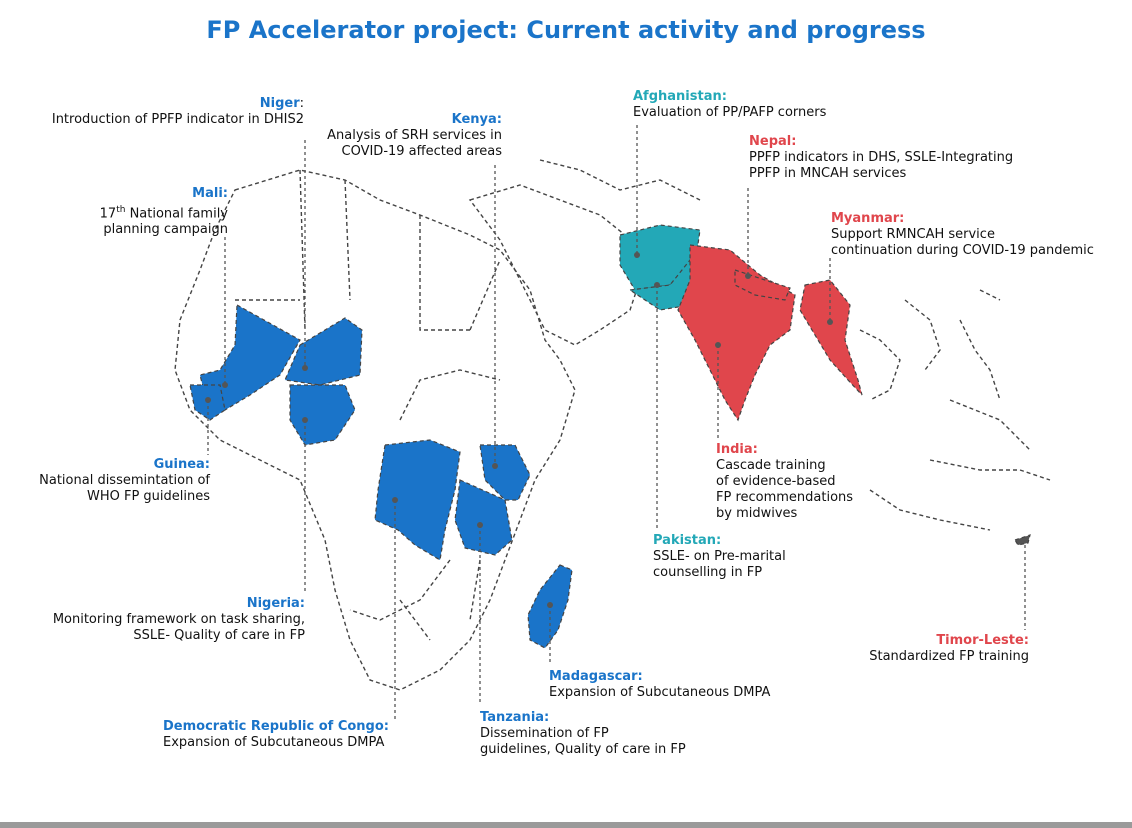  I want to click on india-text-3: by midwives, so click(757, 513).